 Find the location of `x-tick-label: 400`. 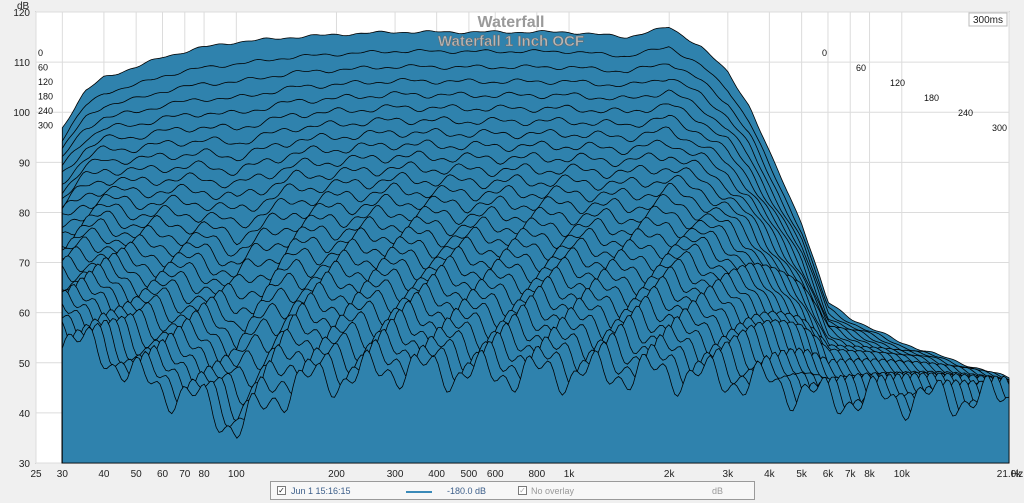

x-tick-label: 400 is located at coordinates (436, 474).